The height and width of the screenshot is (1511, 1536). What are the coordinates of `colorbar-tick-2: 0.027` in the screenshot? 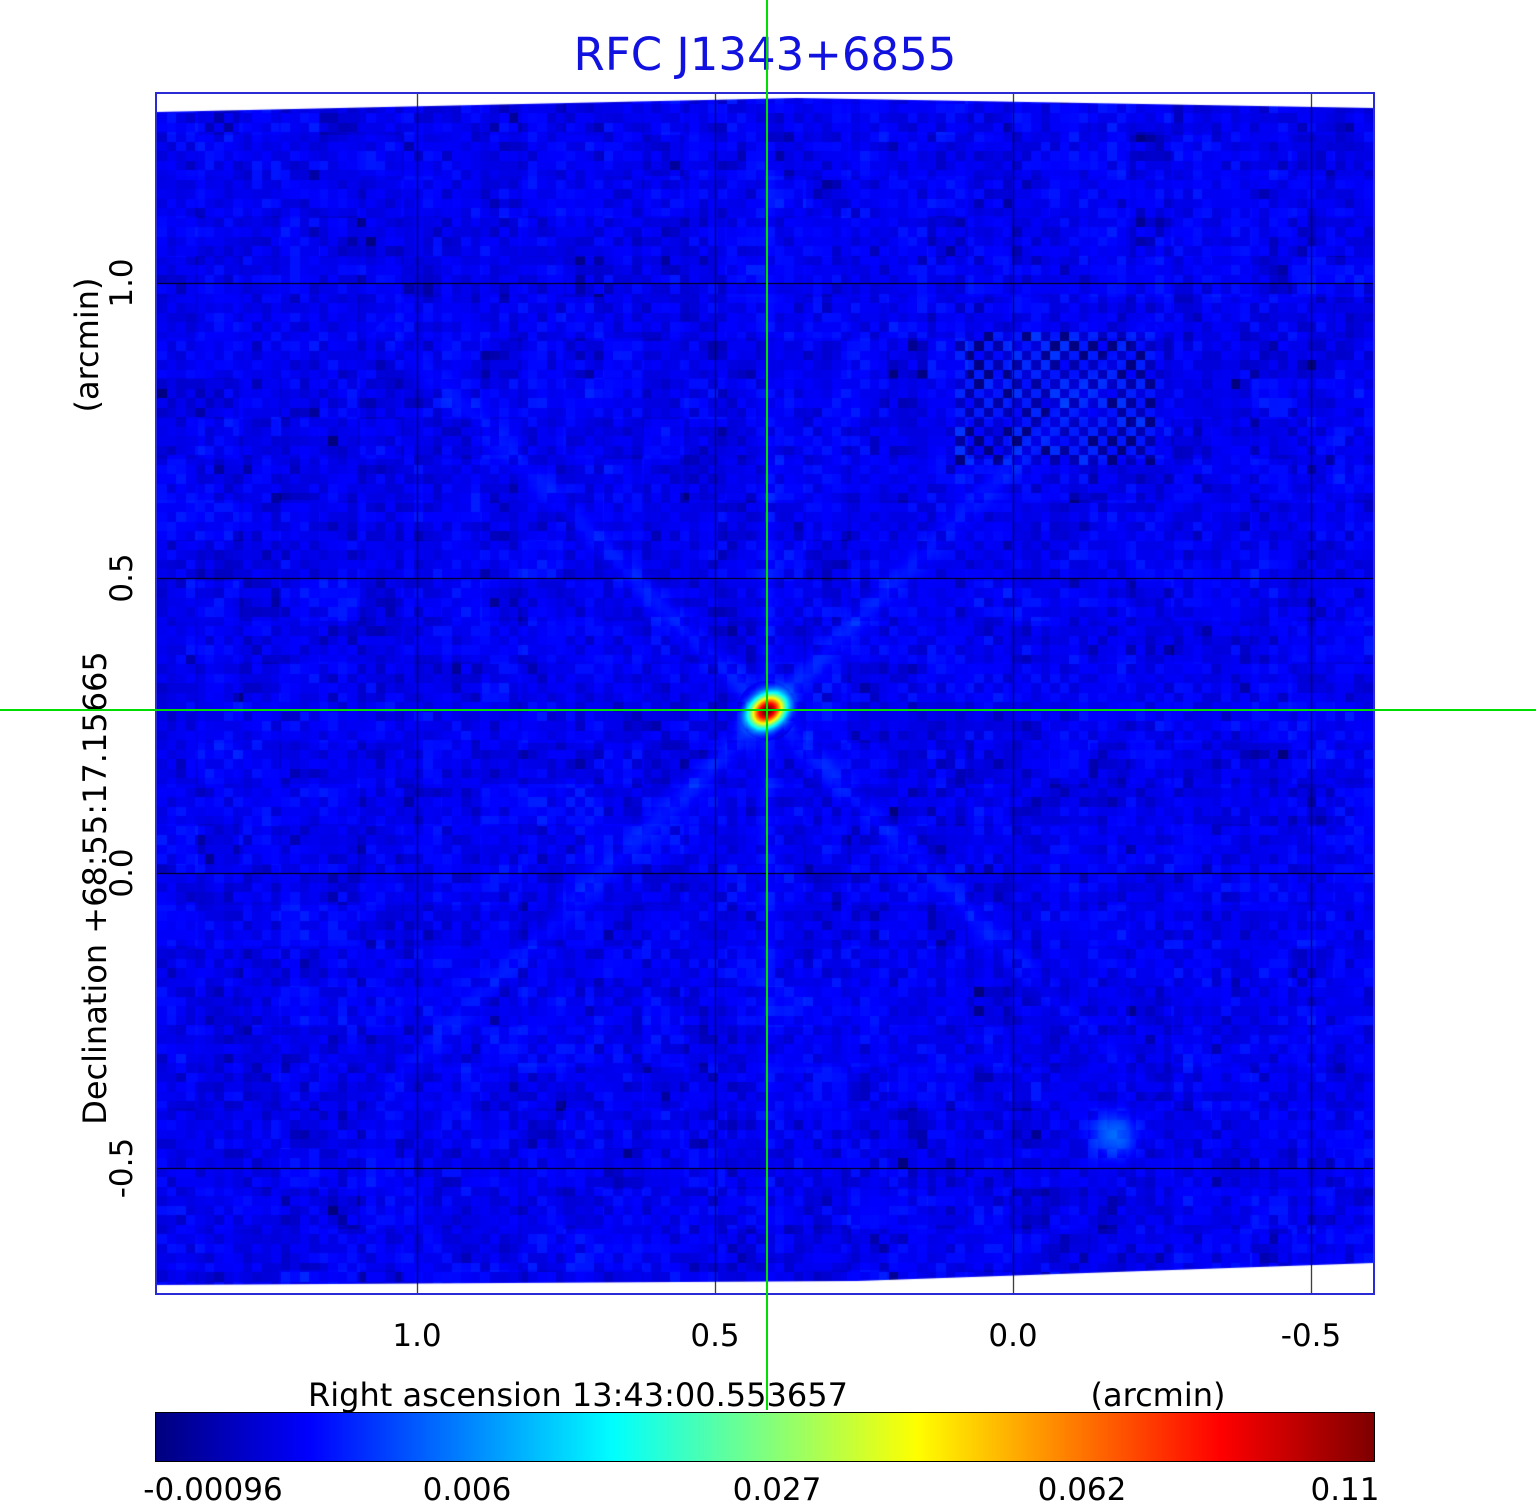 It's located at (777, 1490).